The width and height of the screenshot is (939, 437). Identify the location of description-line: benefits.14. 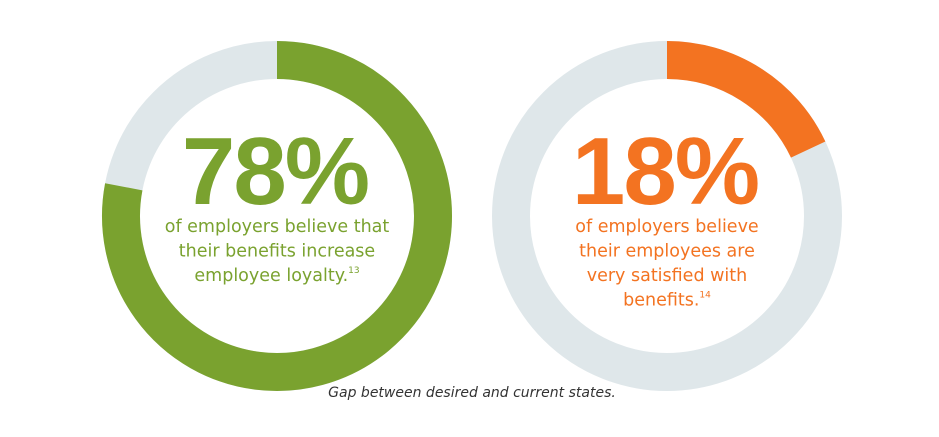
(667, 301).